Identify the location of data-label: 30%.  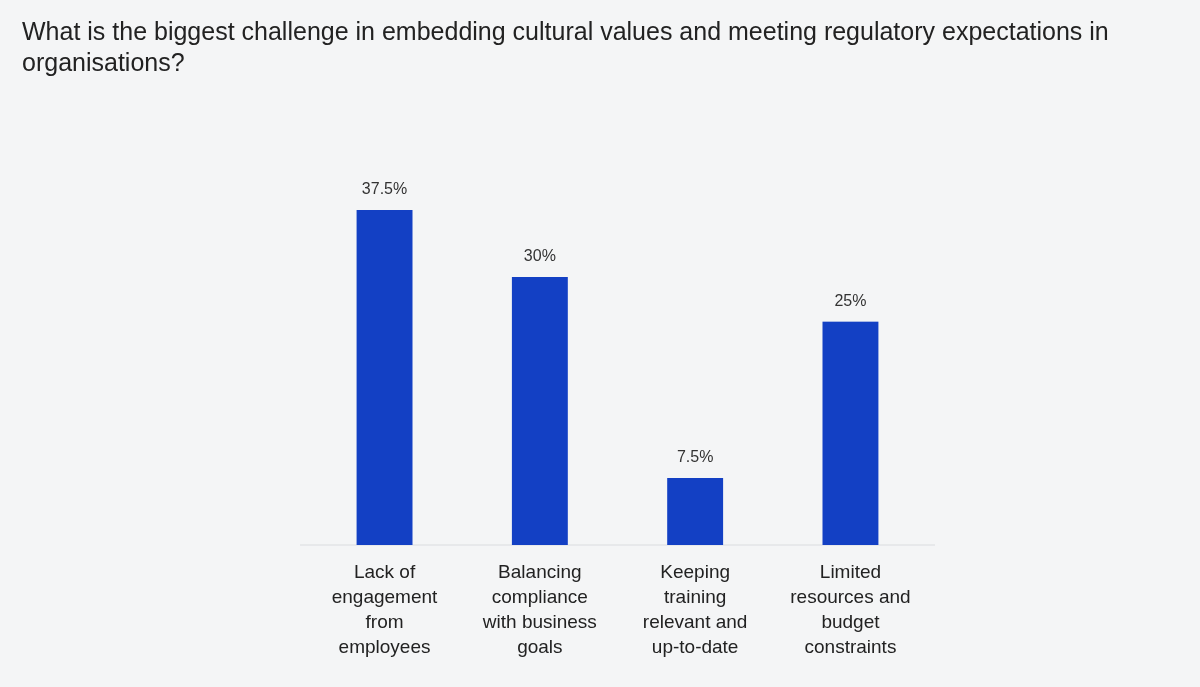
(539, 255).